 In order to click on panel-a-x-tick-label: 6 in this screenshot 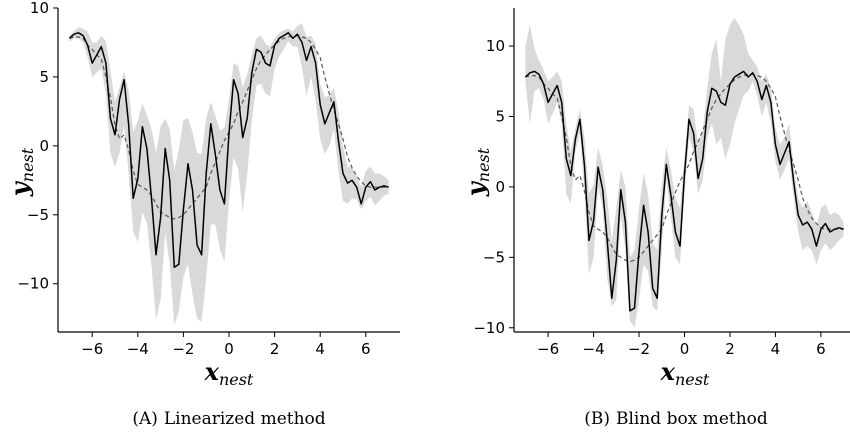, I will do `click(366, 349)`.